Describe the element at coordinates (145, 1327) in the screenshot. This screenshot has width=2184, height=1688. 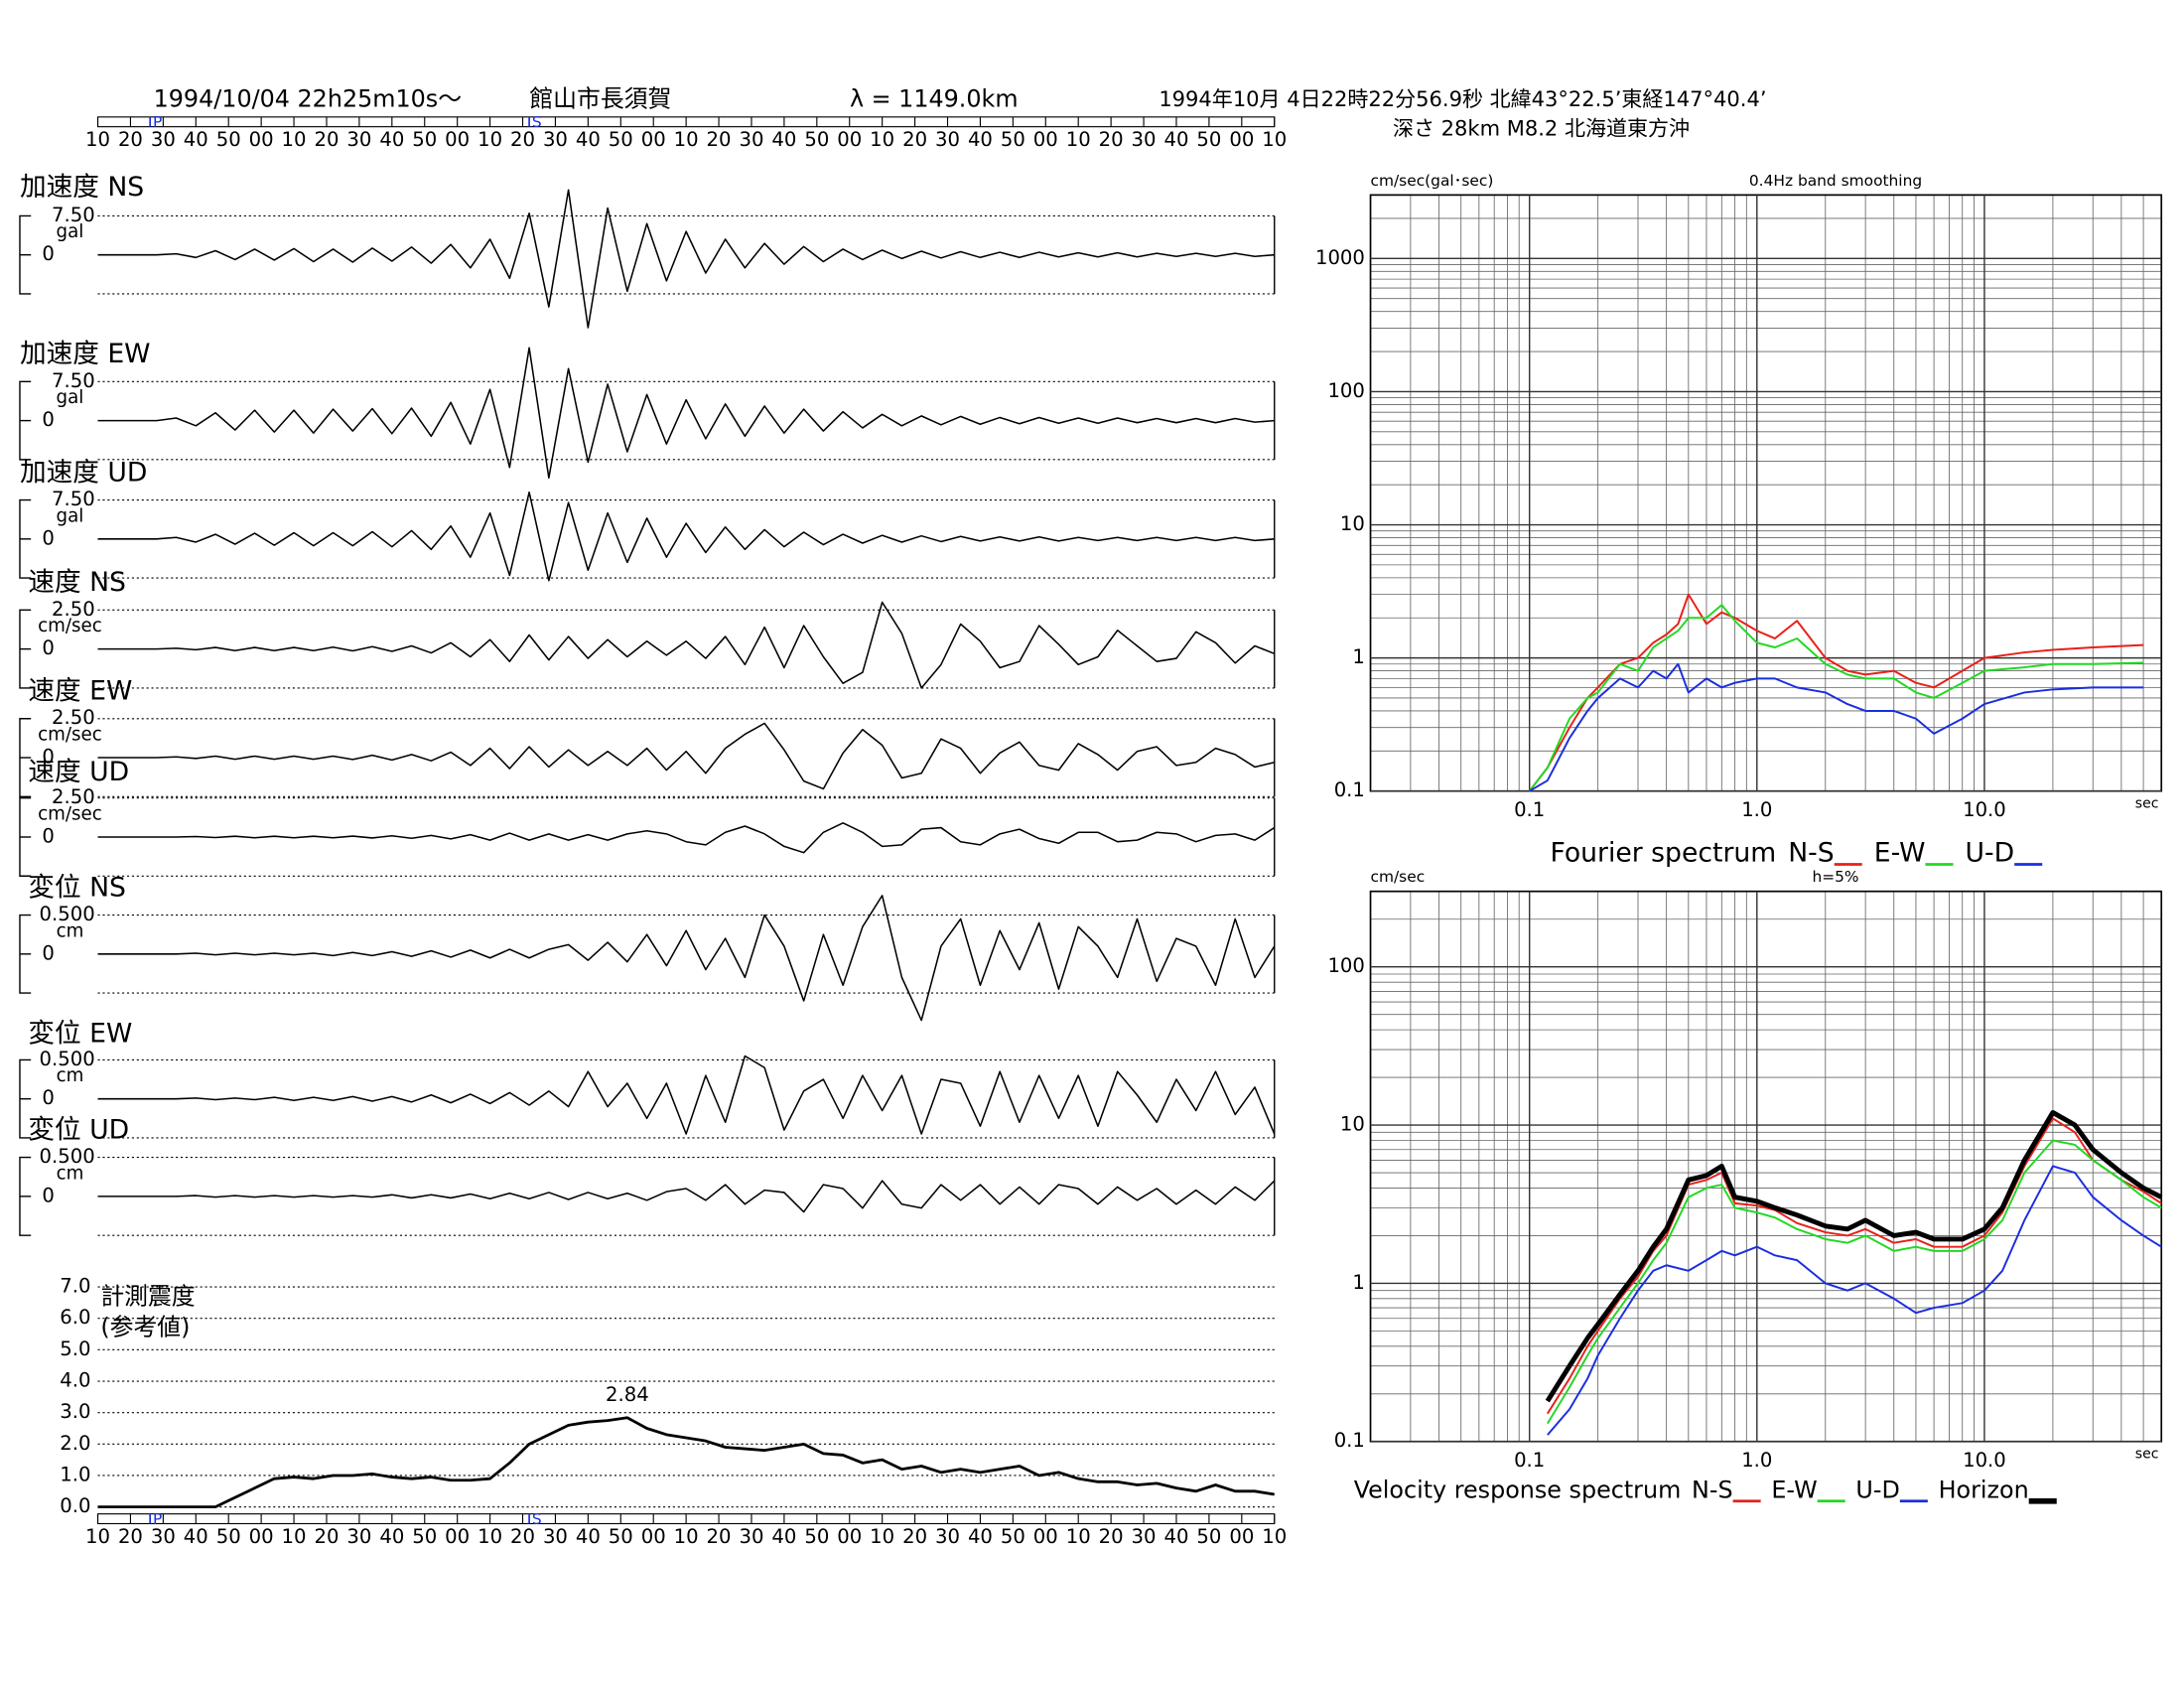
I see `panel-subtitle: (参考値)` at that location.